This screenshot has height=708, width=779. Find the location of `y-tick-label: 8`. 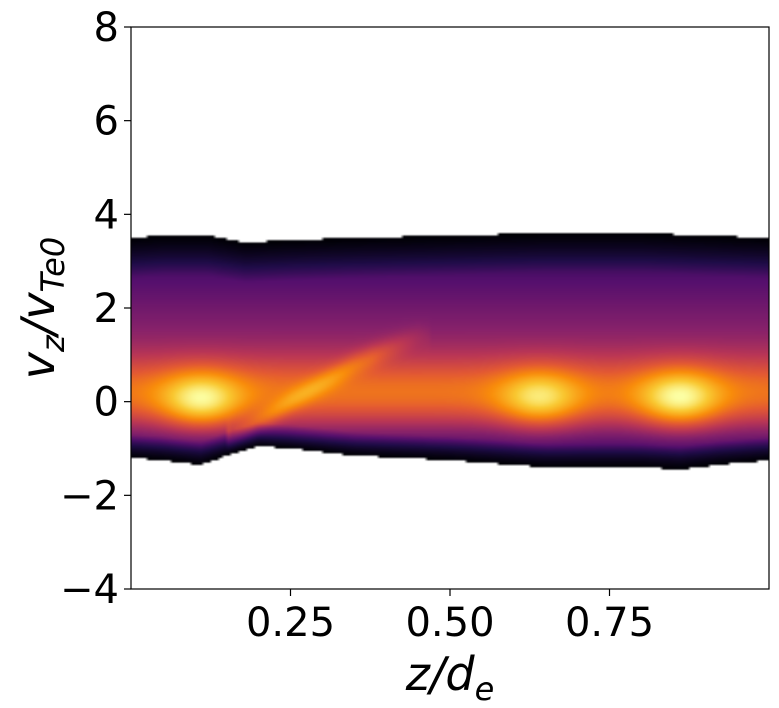

y-tick-label: 8 is located at coordinates (106, 28).